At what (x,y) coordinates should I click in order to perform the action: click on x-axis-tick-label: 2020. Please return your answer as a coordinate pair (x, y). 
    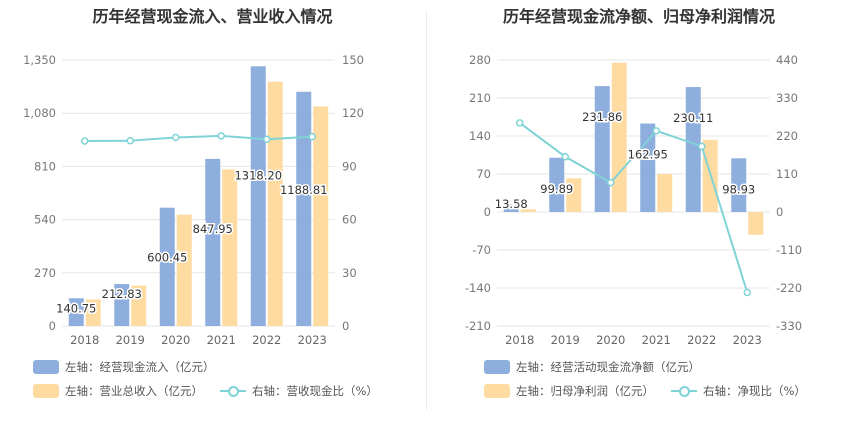
    Looking at the image, I should click on (610, 340).